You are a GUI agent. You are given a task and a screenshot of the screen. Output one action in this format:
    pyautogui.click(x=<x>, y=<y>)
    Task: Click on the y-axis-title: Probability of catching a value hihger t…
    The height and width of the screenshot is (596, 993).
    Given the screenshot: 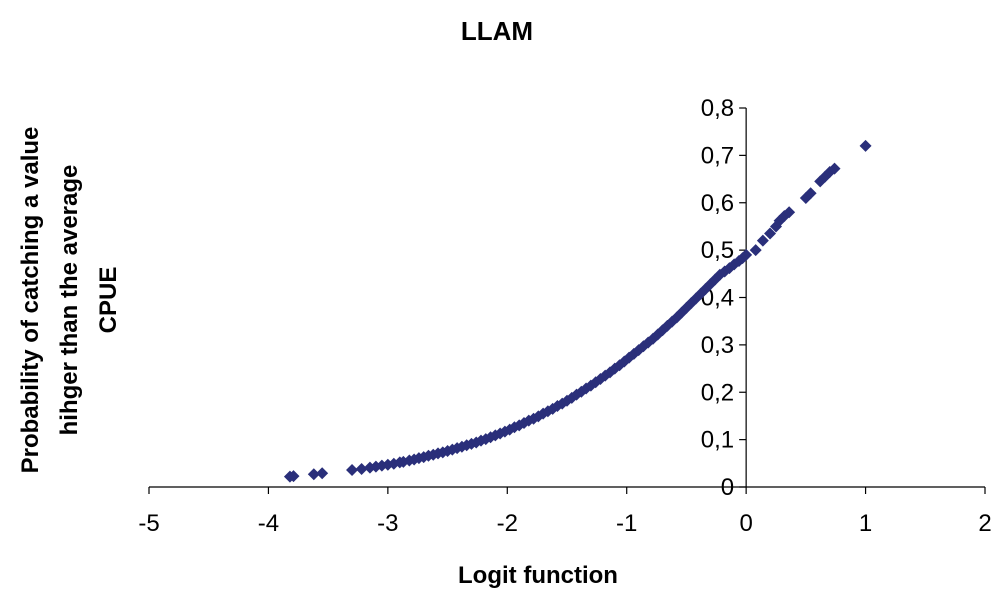 What is the action you would take?
    pyautogui.click(x=69, y=300)
    